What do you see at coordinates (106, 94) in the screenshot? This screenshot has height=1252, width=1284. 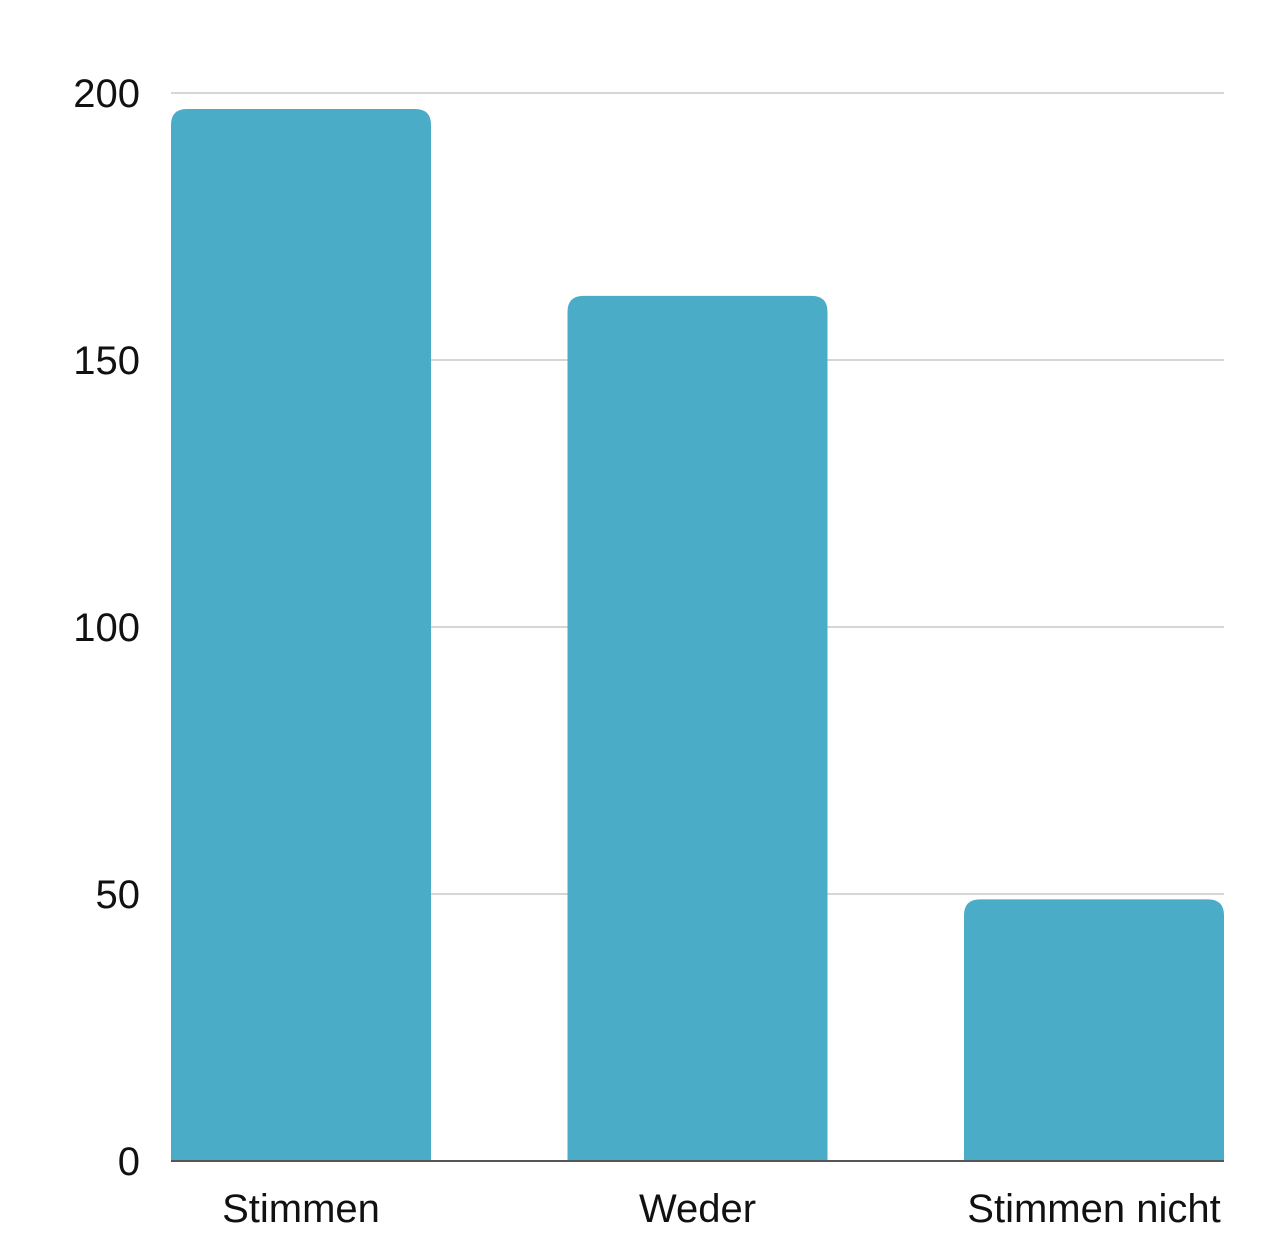 I see `y-tick-label: 200` at bounding box center [106, 94].